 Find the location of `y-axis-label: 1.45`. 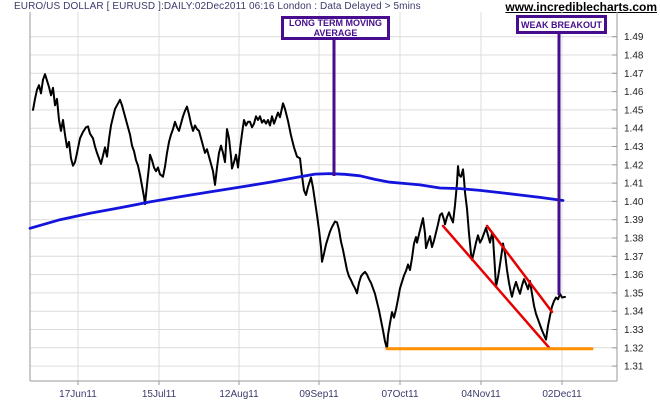

y-axis-label: 1.45 is located at coordinates (634, 110).